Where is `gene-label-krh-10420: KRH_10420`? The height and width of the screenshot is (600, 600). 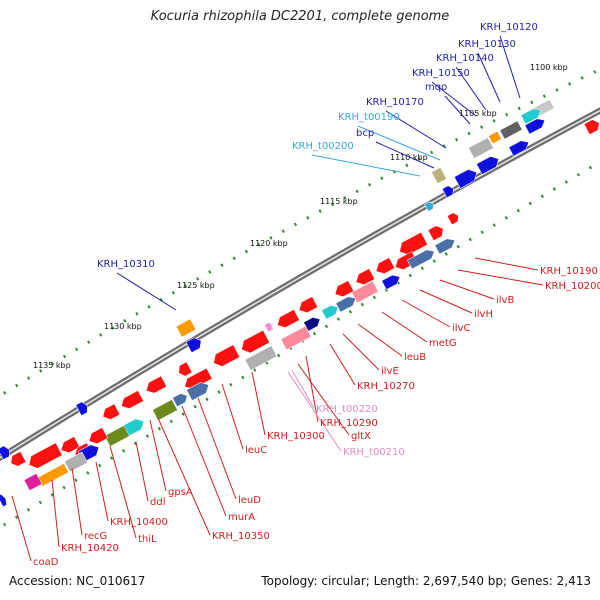
gene-label-krh-10420: KRH_10420 is located at coordinates (90, 548).